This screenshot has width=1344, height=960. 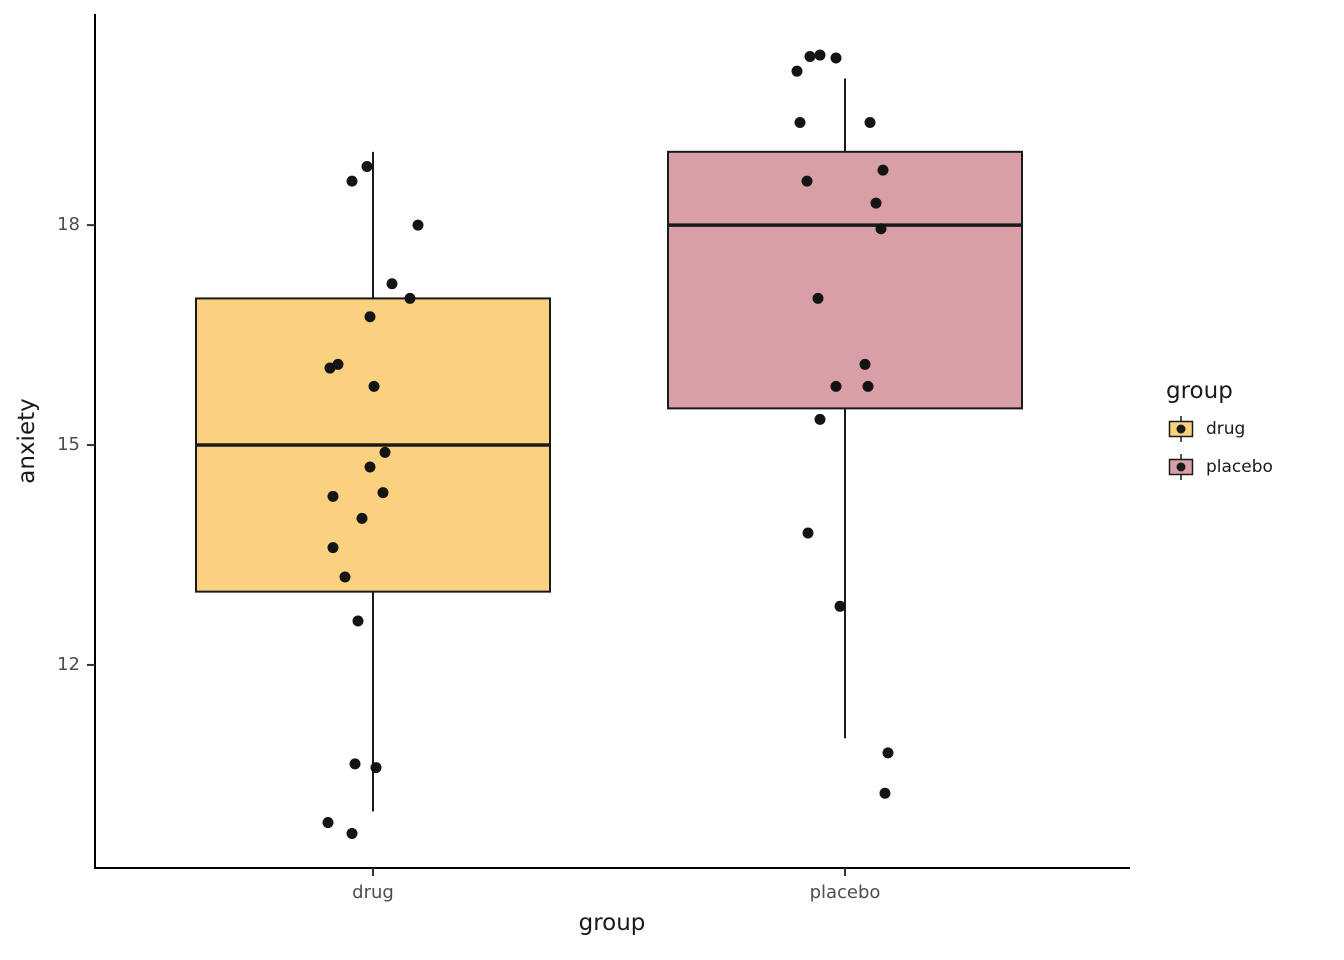 I want to click on legend-label-drug: drug, so click(x=1226, y=429).